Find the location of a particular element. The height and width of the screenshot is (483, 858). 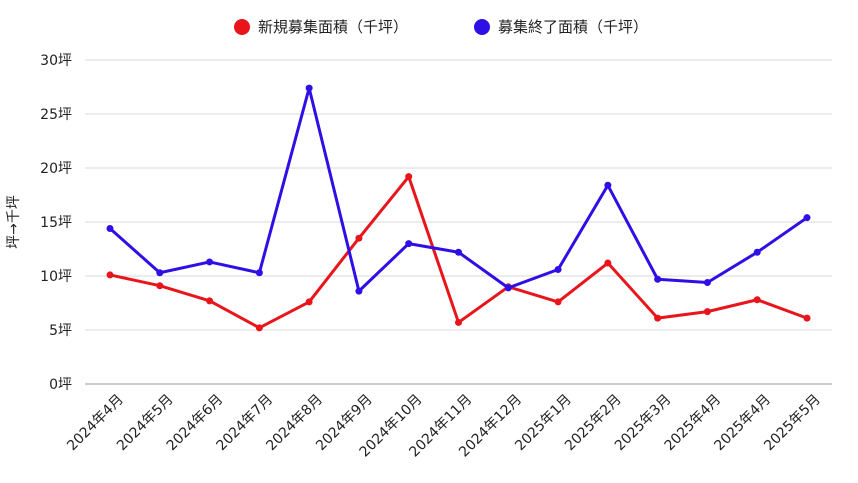

y-tick-label: 25坪 is located at coordinates (56, 115).